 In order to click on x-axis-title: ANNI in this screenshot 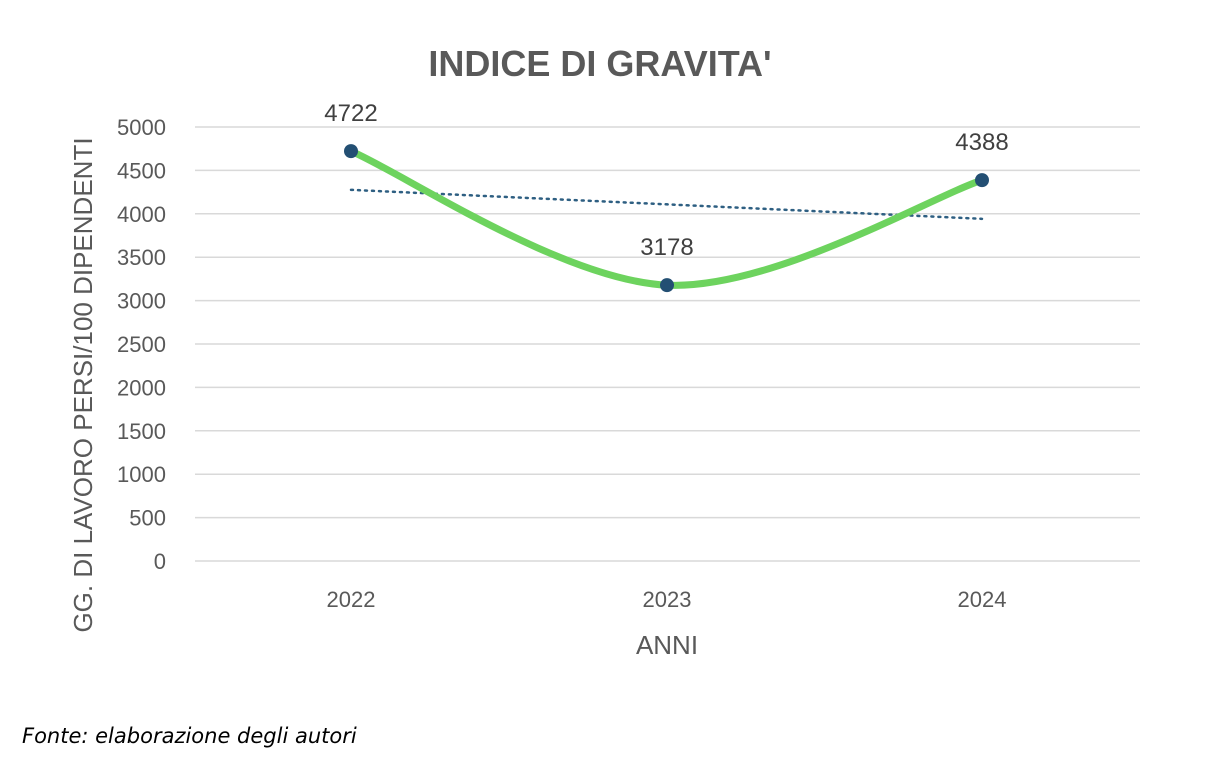, I will do `click(667, 645)`.